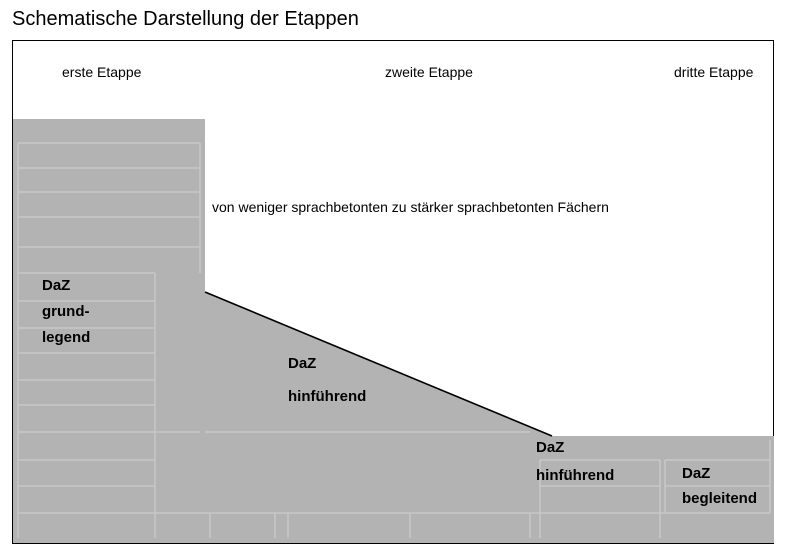 This screenshot has height=560, width=786. What do you see at coordinates (185, 19) in the screenshot?
I see `page-title: Schematische Darstellung der Etappen` at bounding box center [185, 19].